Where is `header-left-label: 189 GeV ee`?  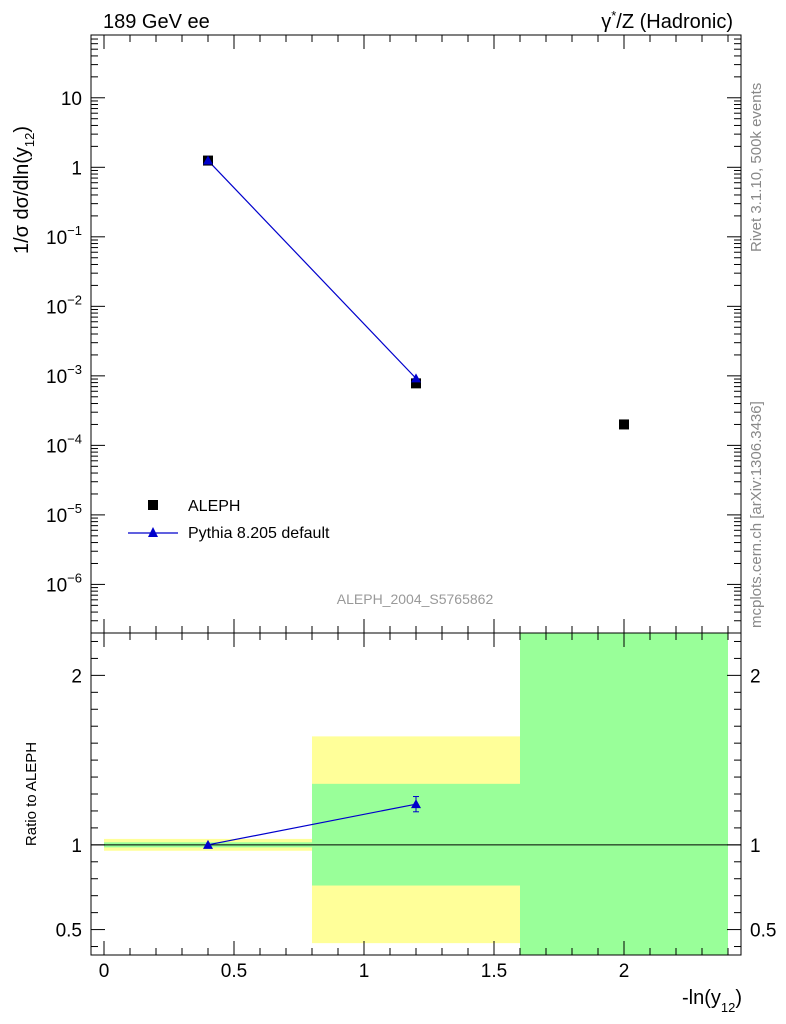
header-left-label: 189 GeV ee is located at coordinates (156, 22).